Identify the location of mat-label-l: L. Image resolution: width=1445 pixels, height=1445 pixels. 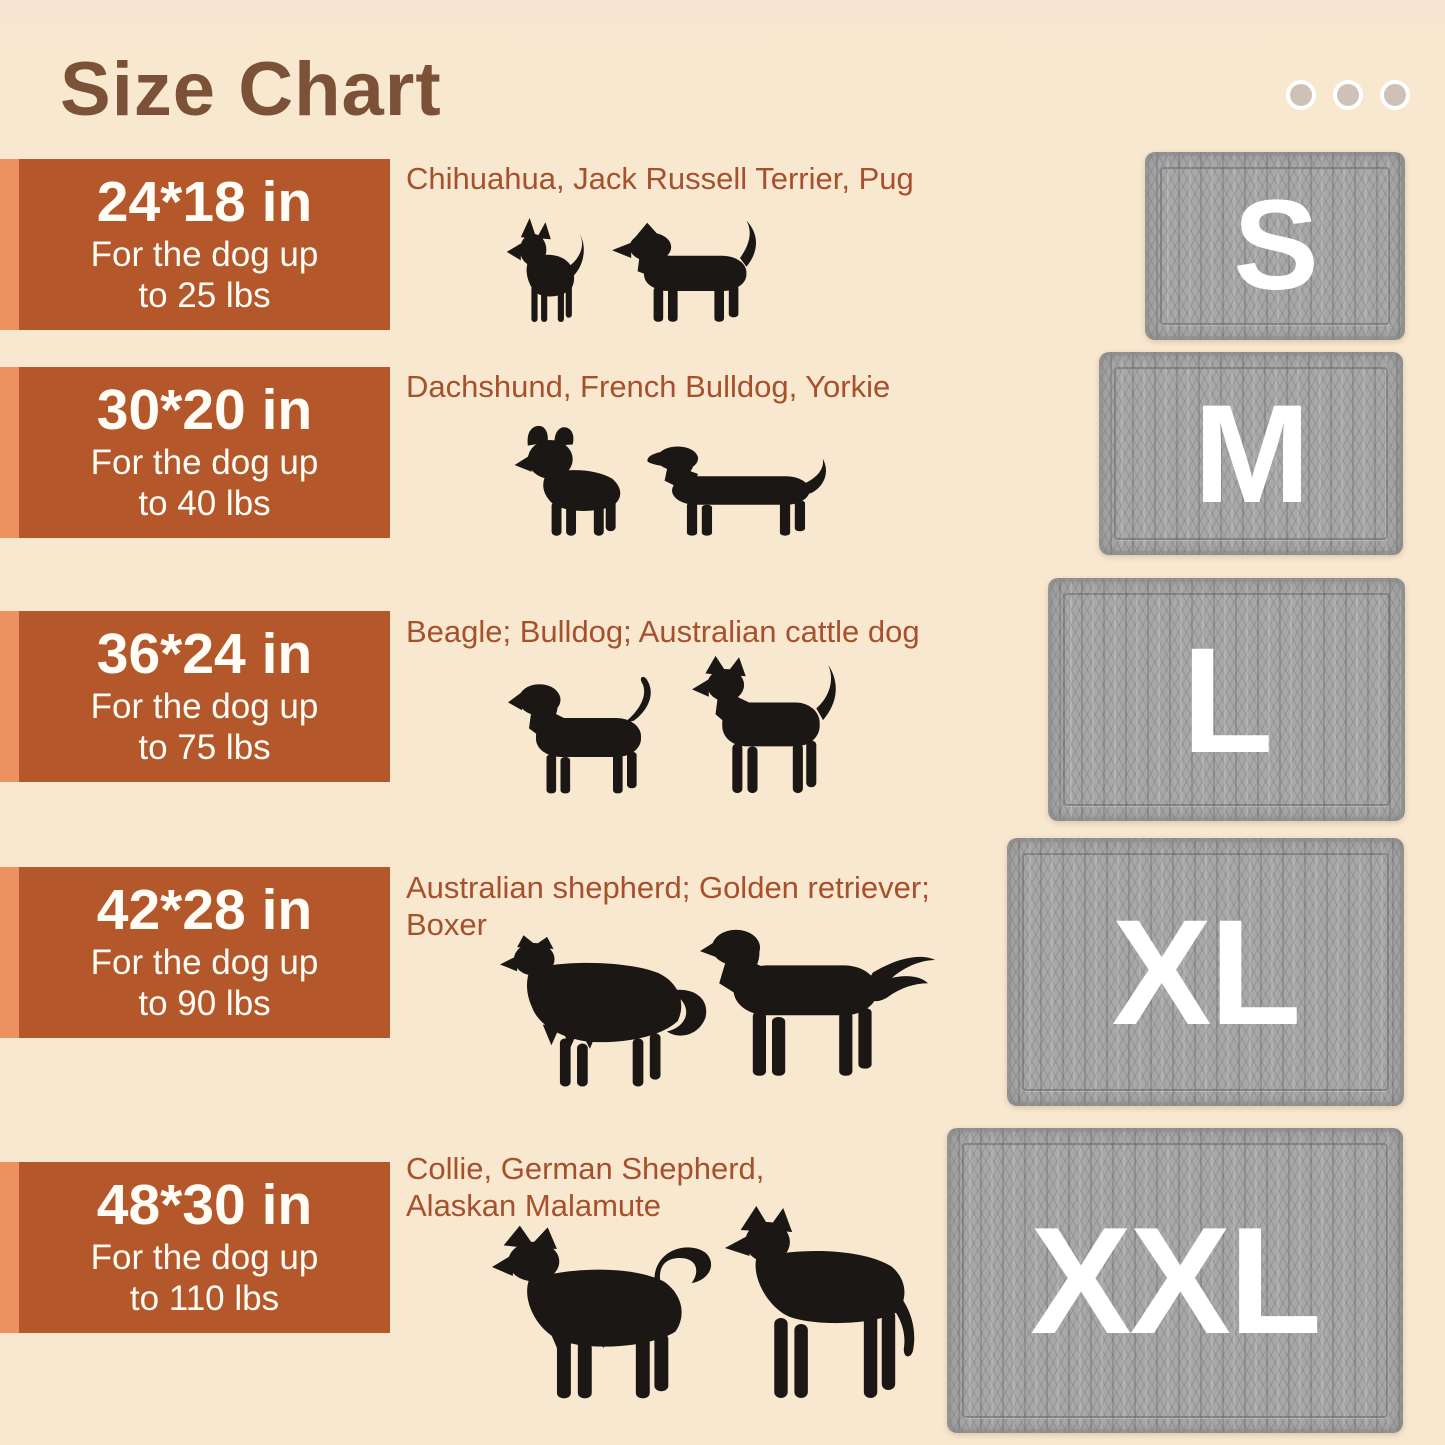
(1227, 699).